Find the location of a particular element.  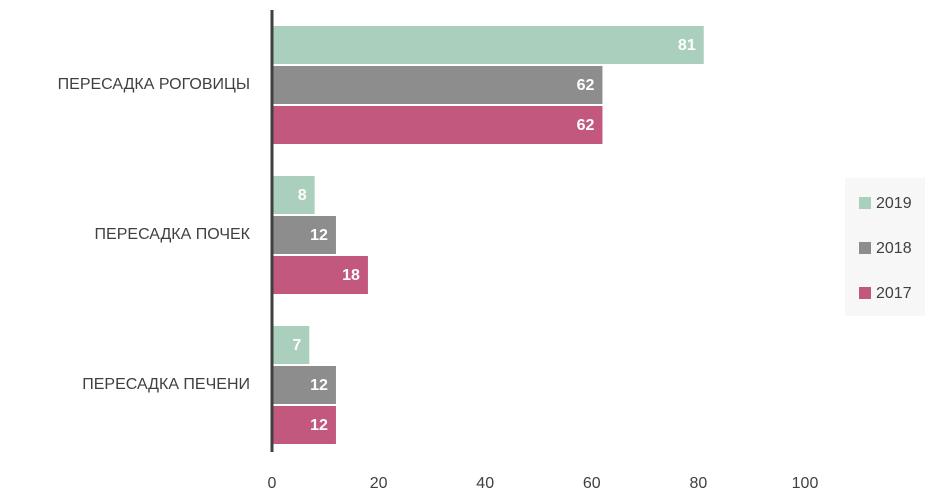

y-tick-label: ПЕРЕСАДКА ПОЧЕК is located at coordinates (173, 234).